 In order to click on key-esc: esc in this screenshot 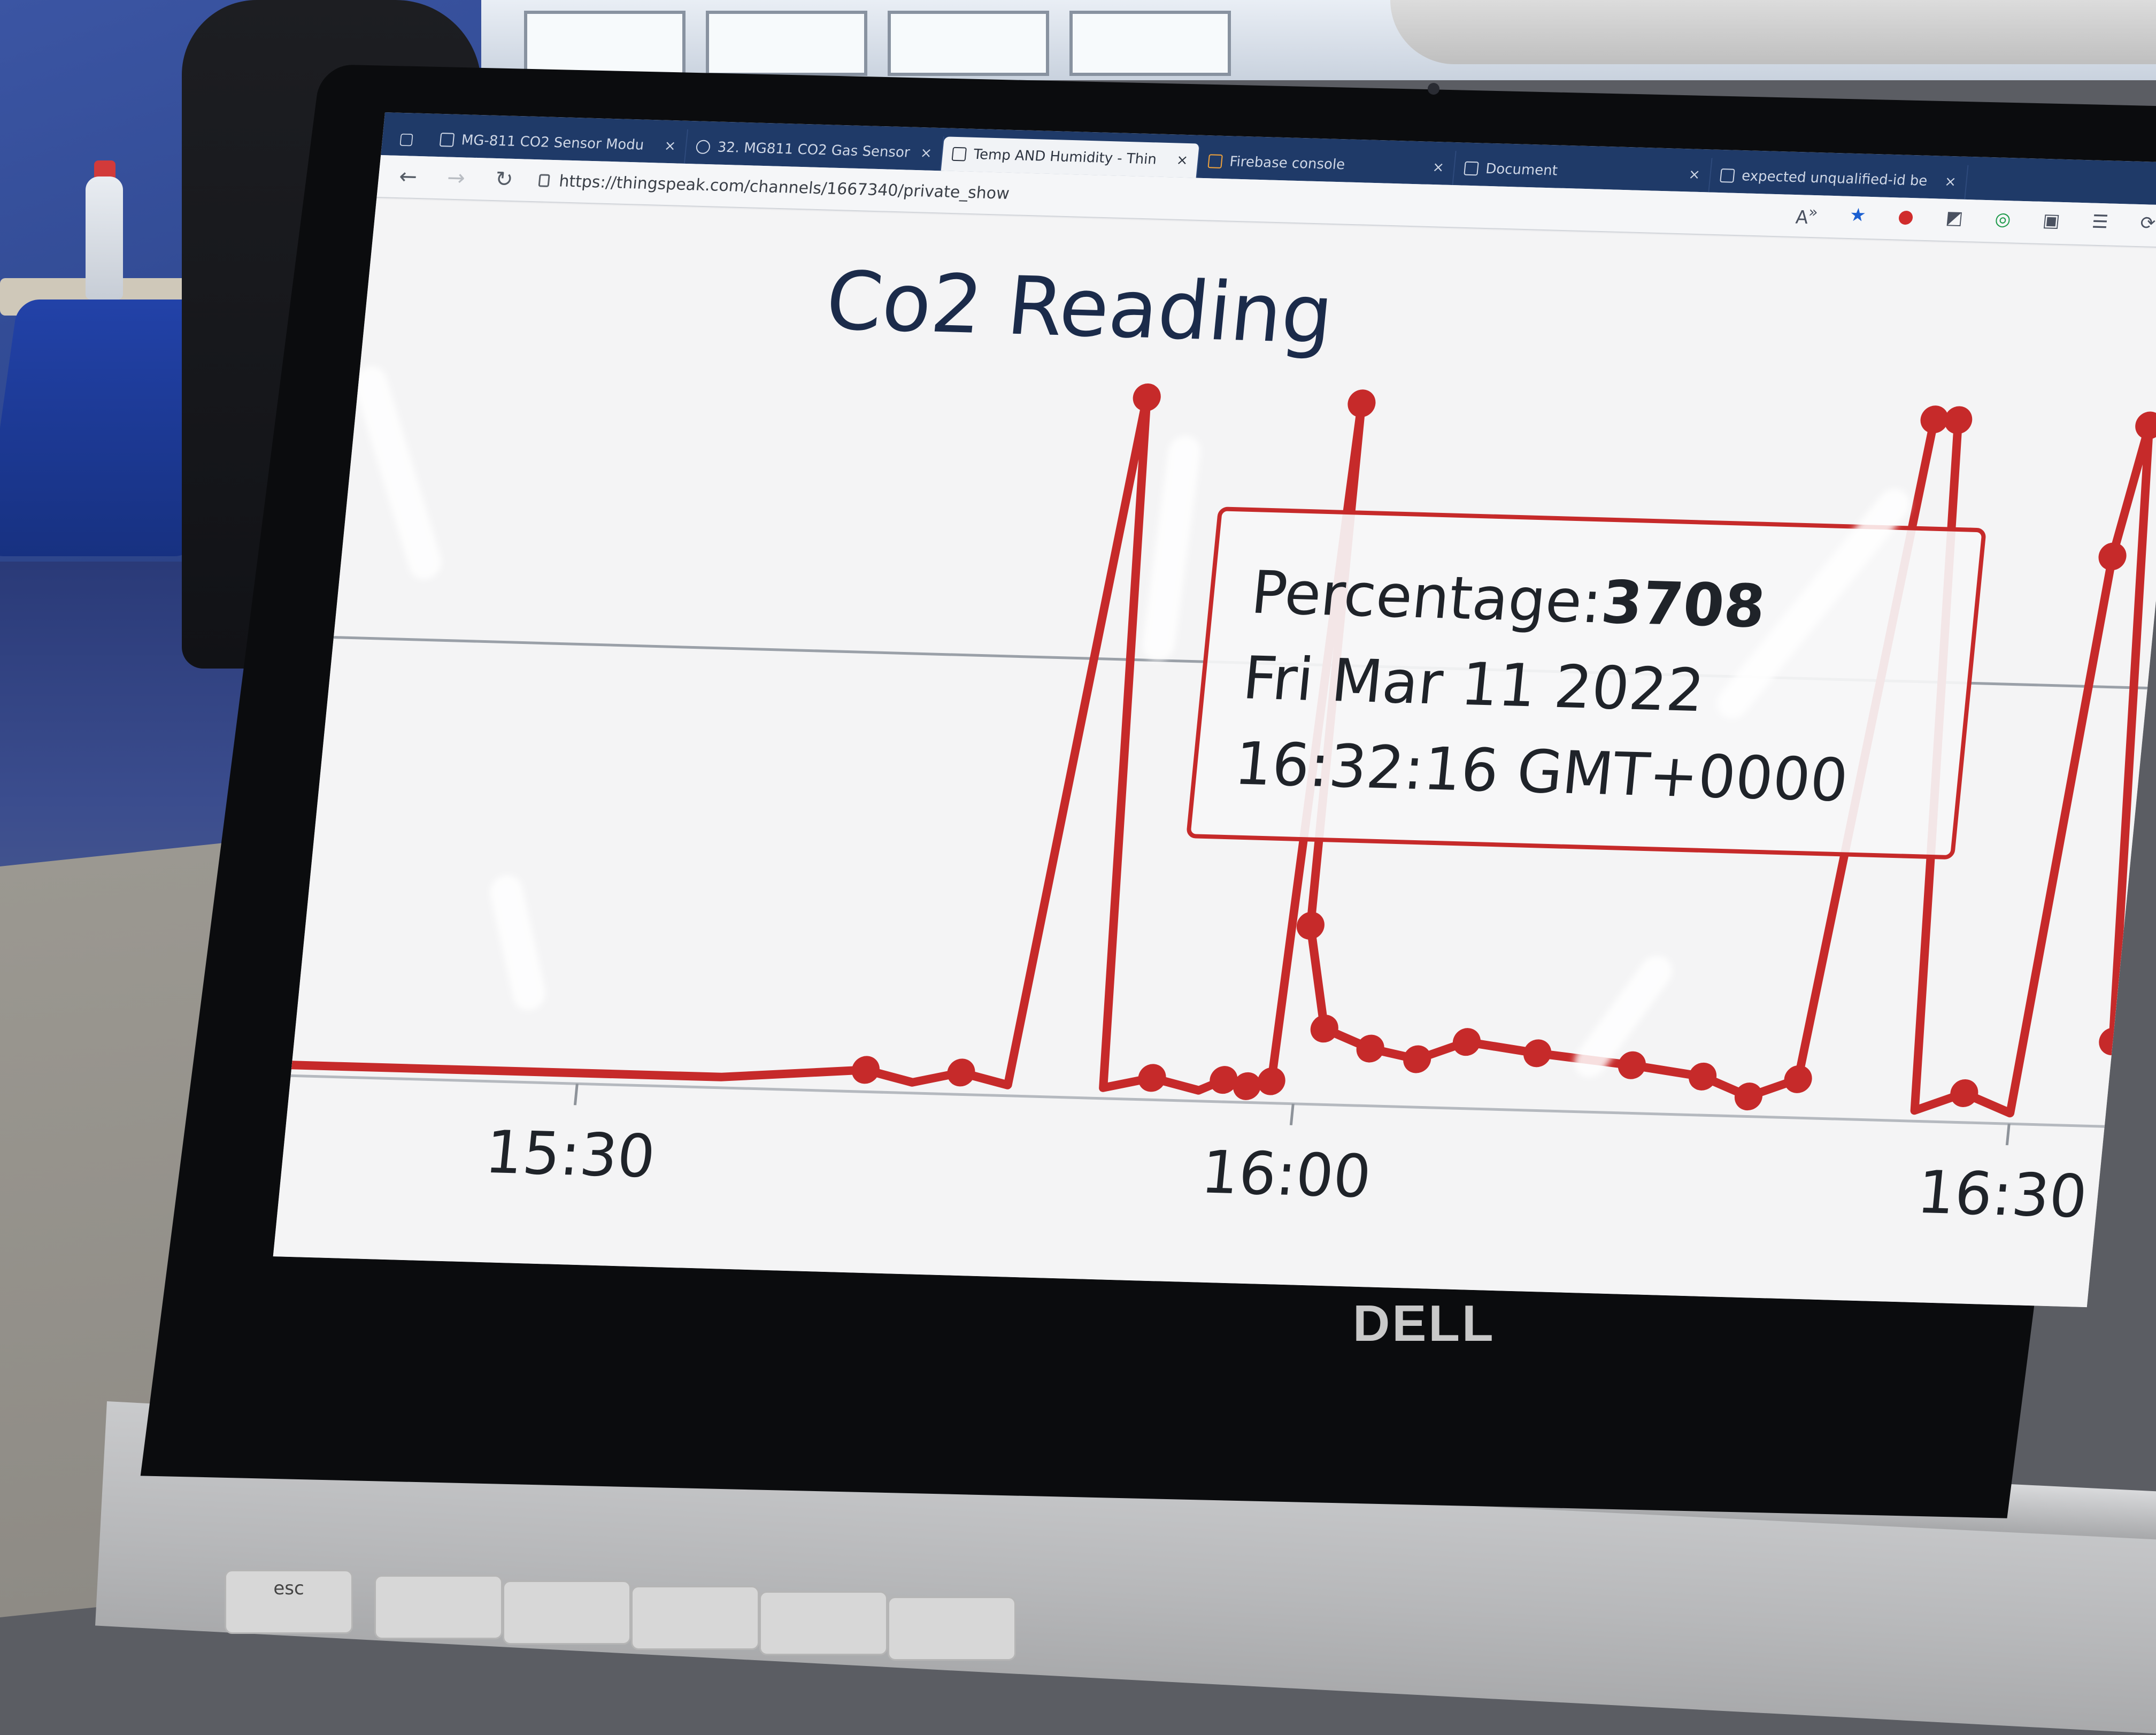, I will do `click(289, 1602)`.